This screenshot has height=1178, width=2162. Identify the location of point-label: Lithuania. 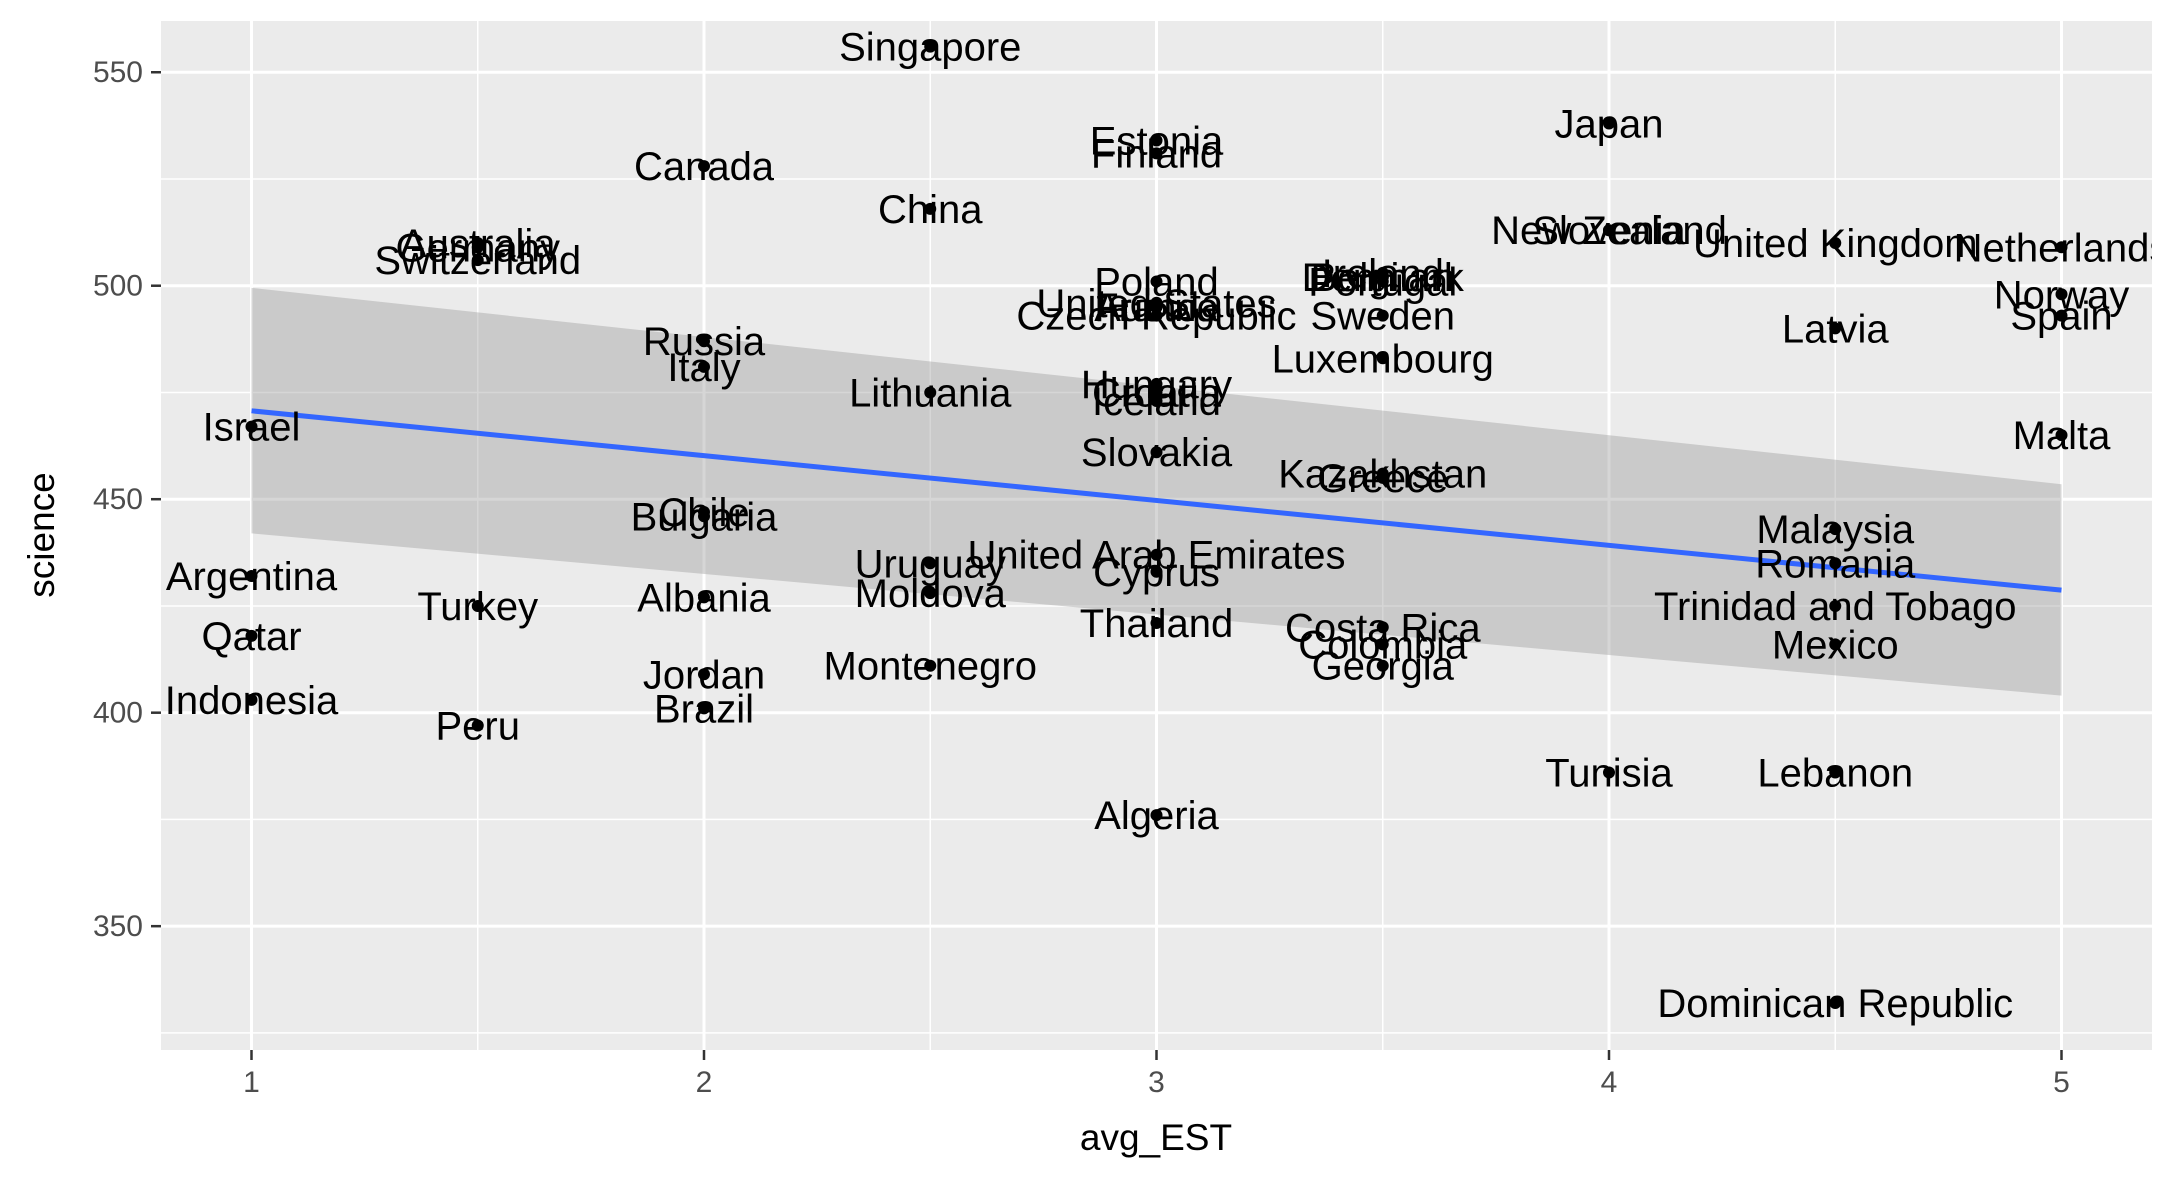
(930, 393).